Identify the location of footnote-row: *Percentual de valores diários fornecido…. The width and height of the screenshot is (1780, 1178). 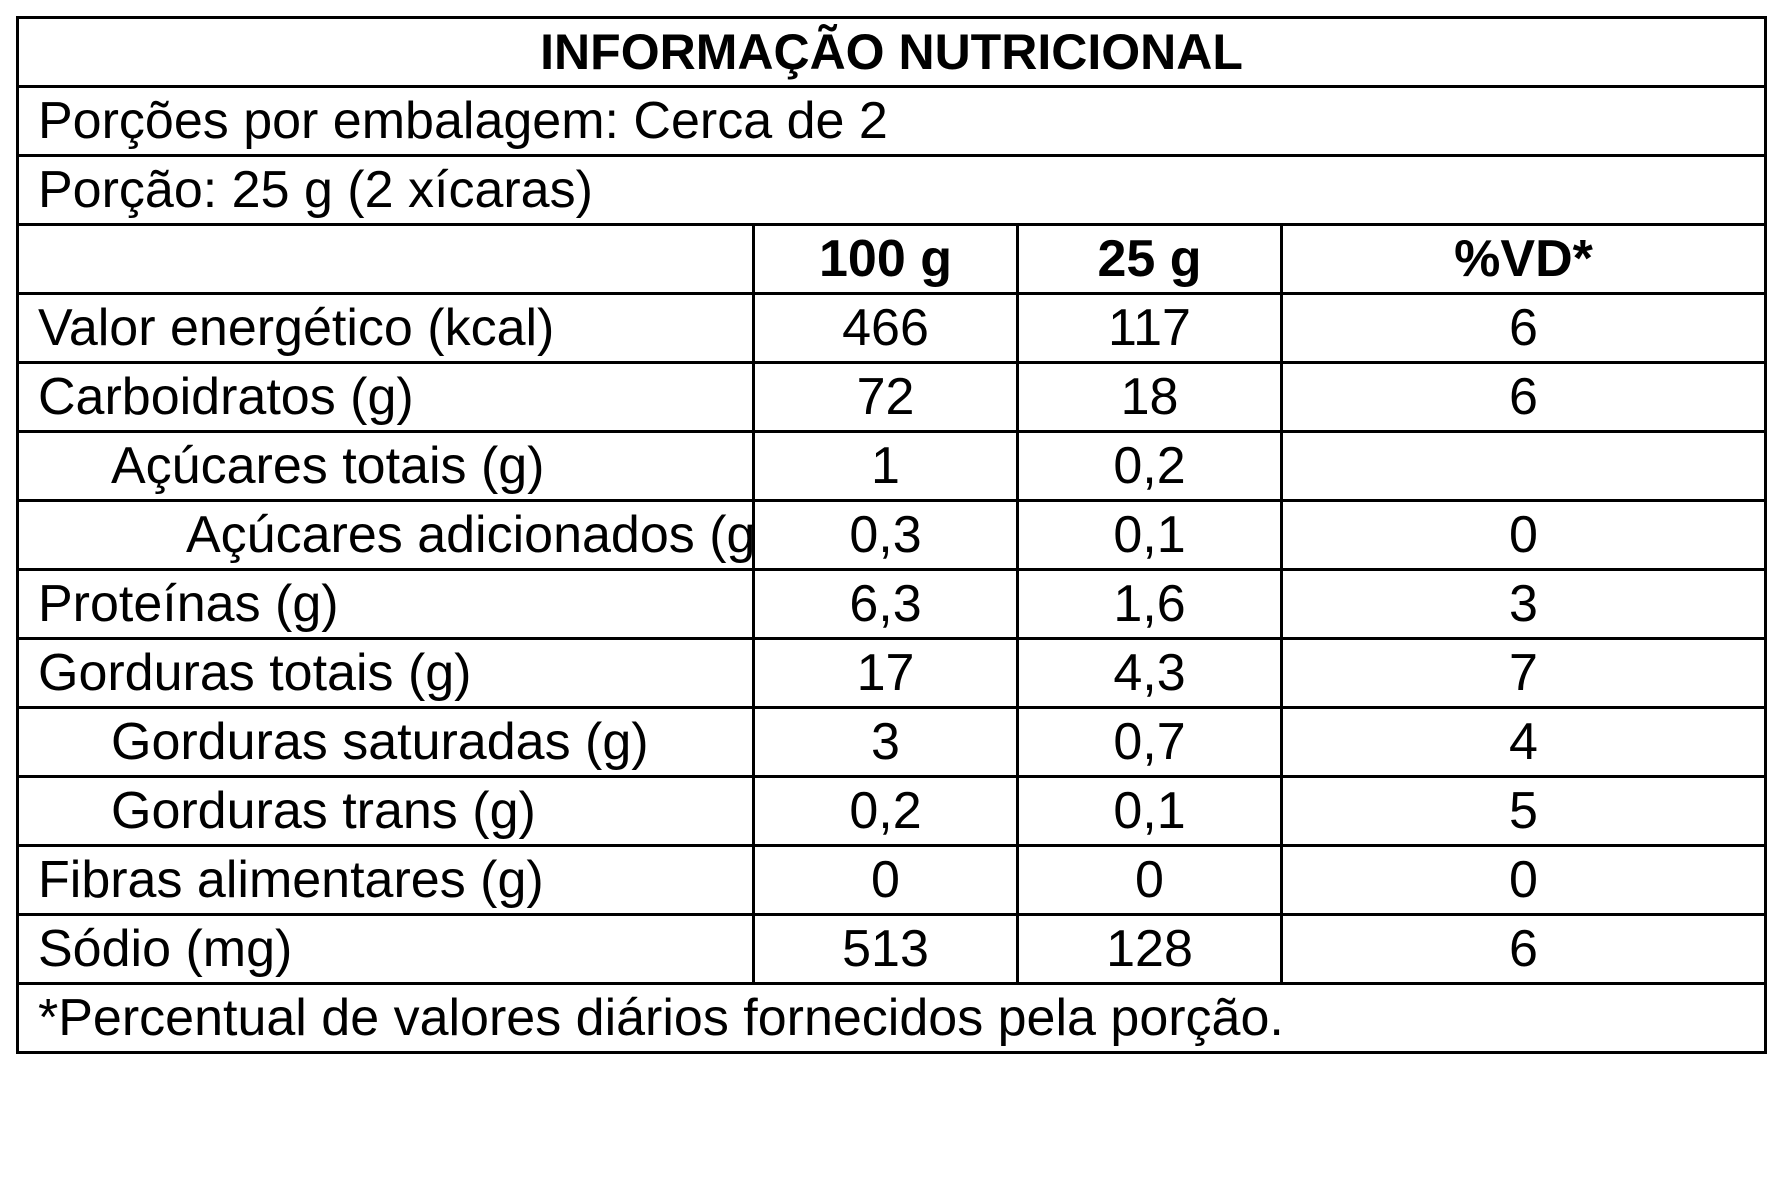
(891, 1018).